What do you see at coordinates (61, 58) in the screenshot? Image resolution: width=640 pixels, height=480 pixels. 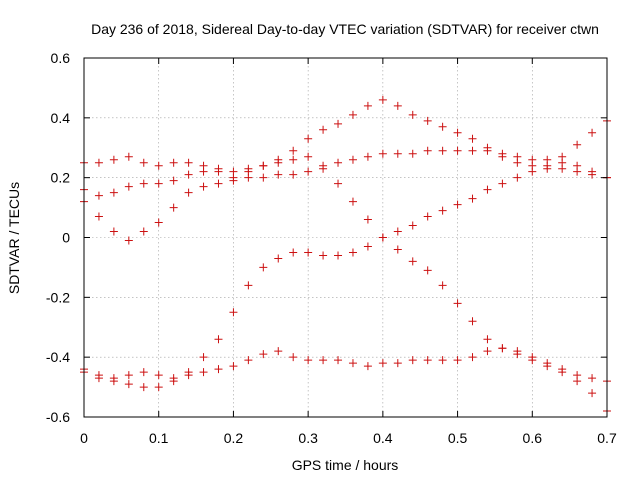 I see `y-tick-label: 0.6` at bounding box center [61, 58].